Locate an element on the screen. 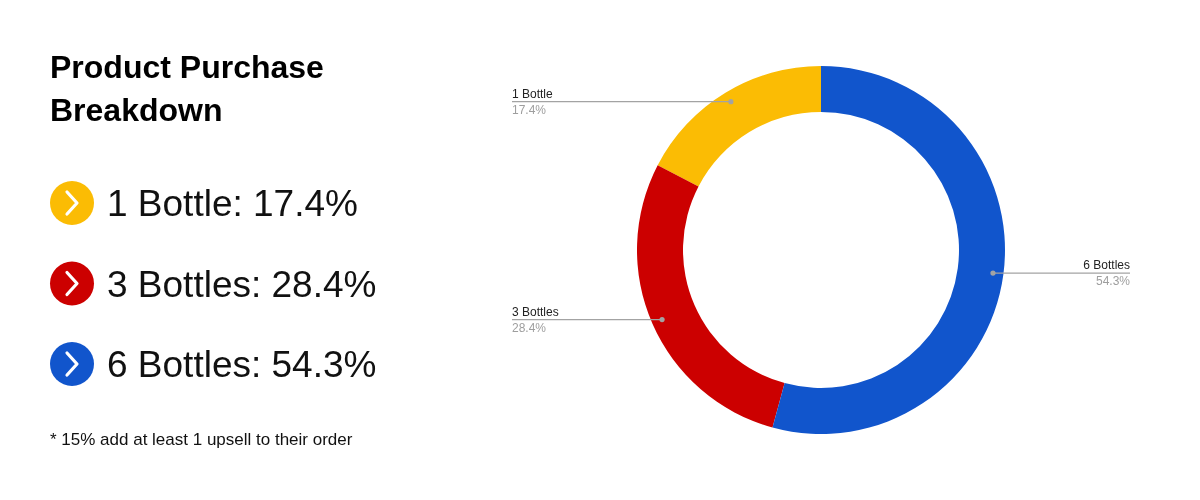  text: 1 Bottle: 17.4% is located at coordinates (232, 203).